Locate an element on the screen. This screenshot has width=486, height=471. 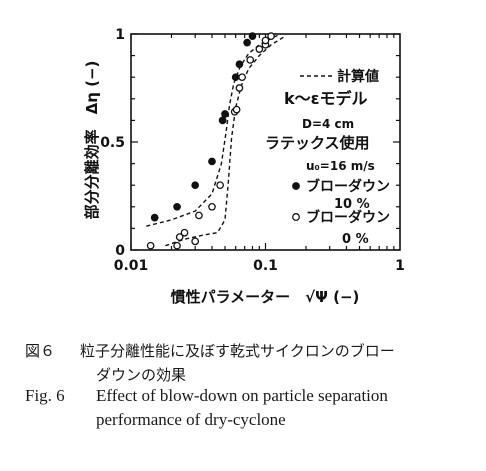
y-tick-label: 1 is located at coordinates (120, 35).